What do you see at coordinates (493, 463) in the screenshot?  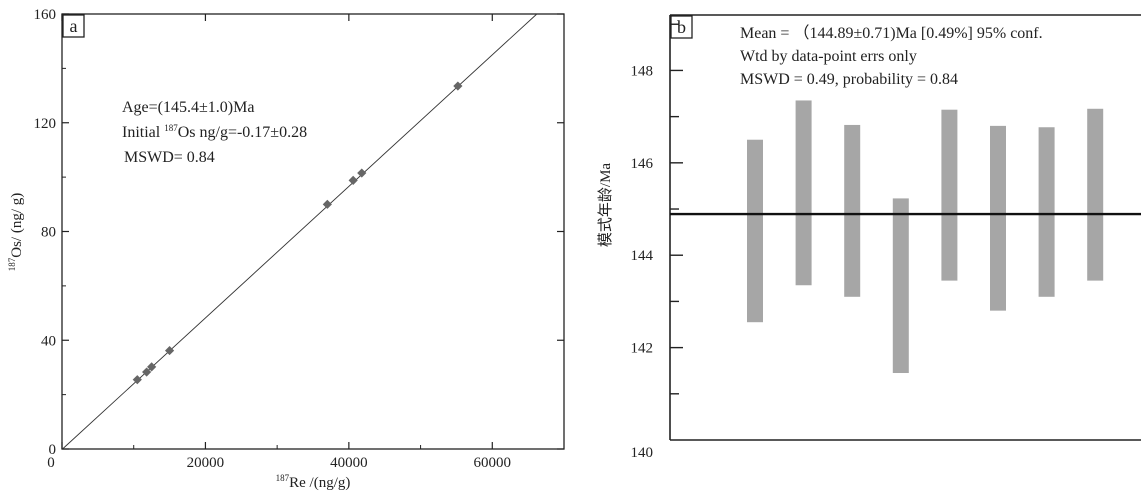 I see `panel-a-x-tick-label: 60000` at bounding box center [493, 463].